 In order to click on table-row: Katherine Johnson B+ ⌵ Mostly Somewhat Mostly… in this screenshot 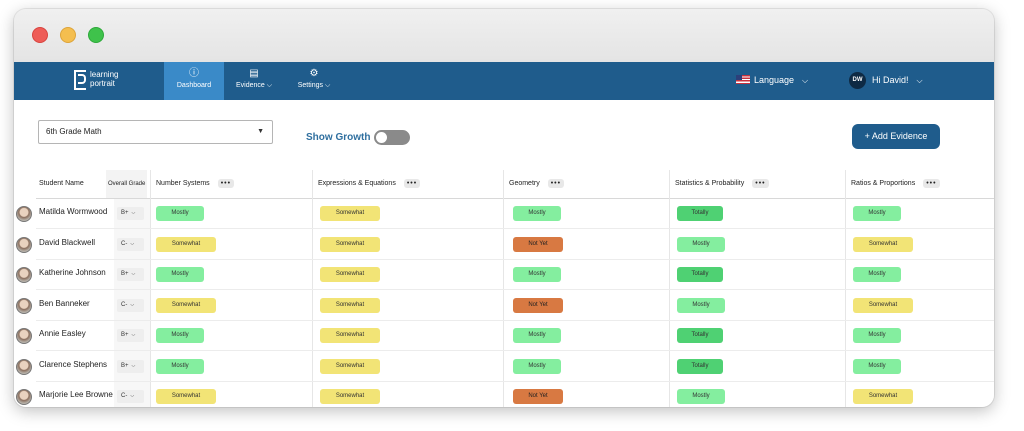, I will do `click(504, 275)`.